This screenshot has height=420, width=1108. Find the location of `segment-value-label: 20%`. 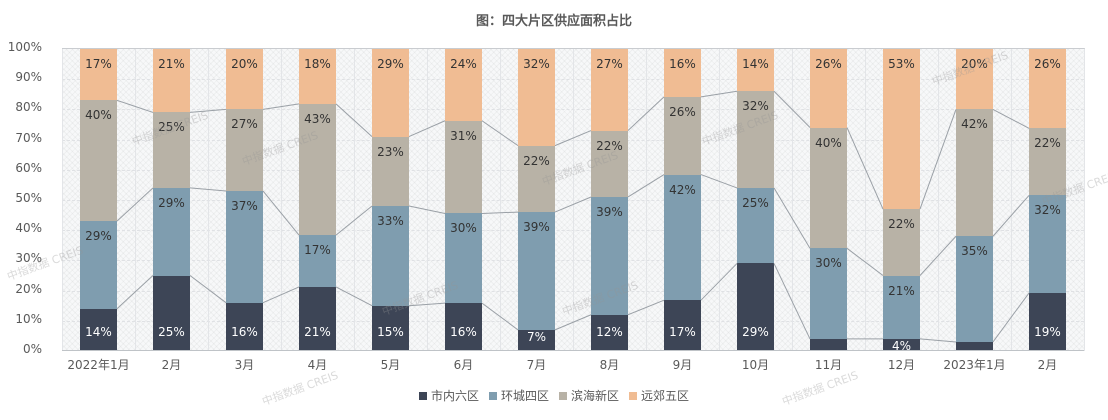

segment-value-label: 20% is located at coordinates (974, 64).